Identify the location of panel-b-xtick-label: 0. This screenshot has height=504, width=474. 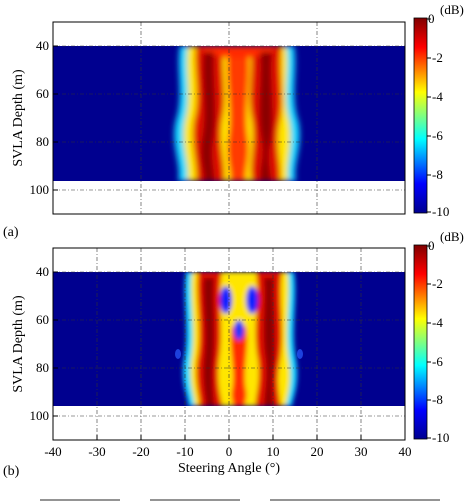
(229, 451).